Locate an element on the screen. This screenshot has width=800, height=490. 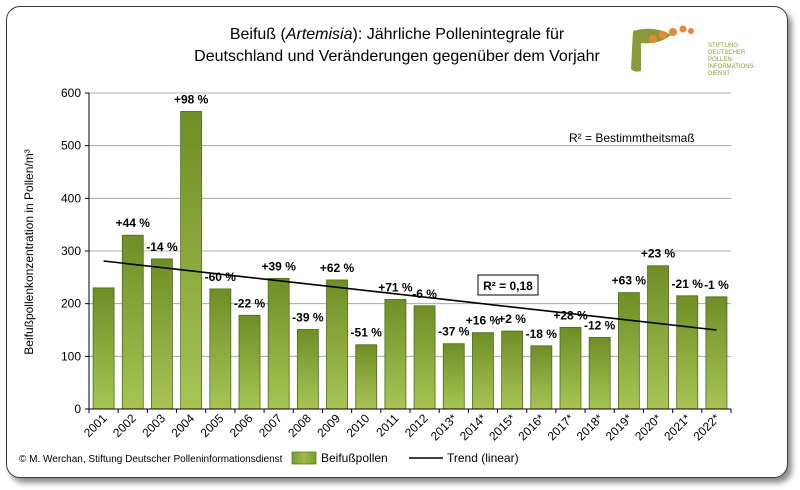
r2-legend-note: R² = Bestimmtheitsmaß is located at coordinates (632, 138).